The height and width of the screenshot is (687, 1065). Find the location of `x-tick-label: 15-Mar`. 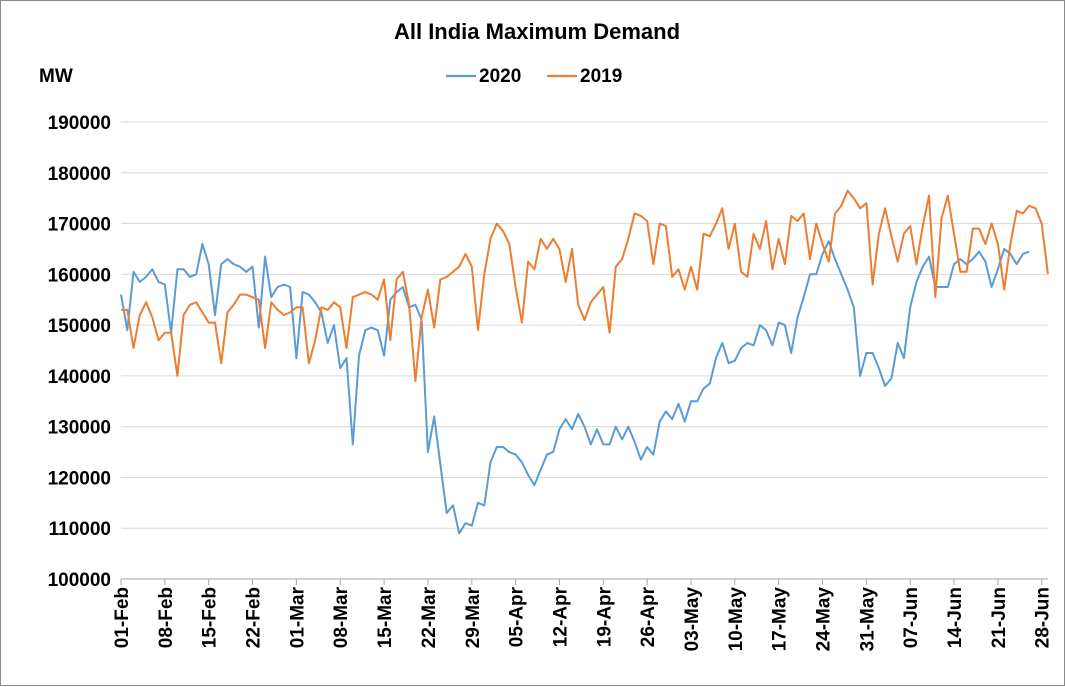

x-tick-label: 15-Mar is located at coordinates (385, 617).